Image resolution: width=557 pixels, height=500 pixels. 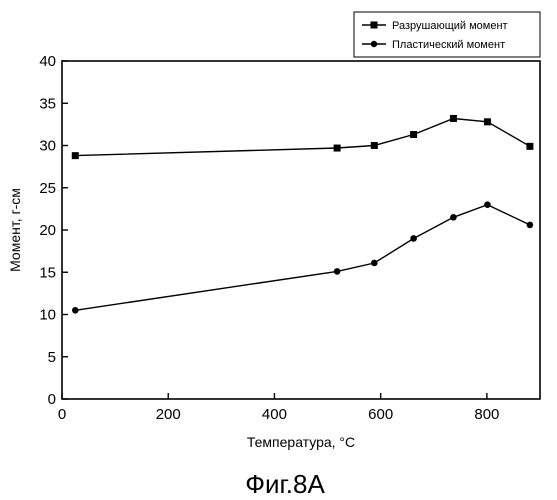 I want to click on x-tick-label: 0, so click(x=62, y=414).